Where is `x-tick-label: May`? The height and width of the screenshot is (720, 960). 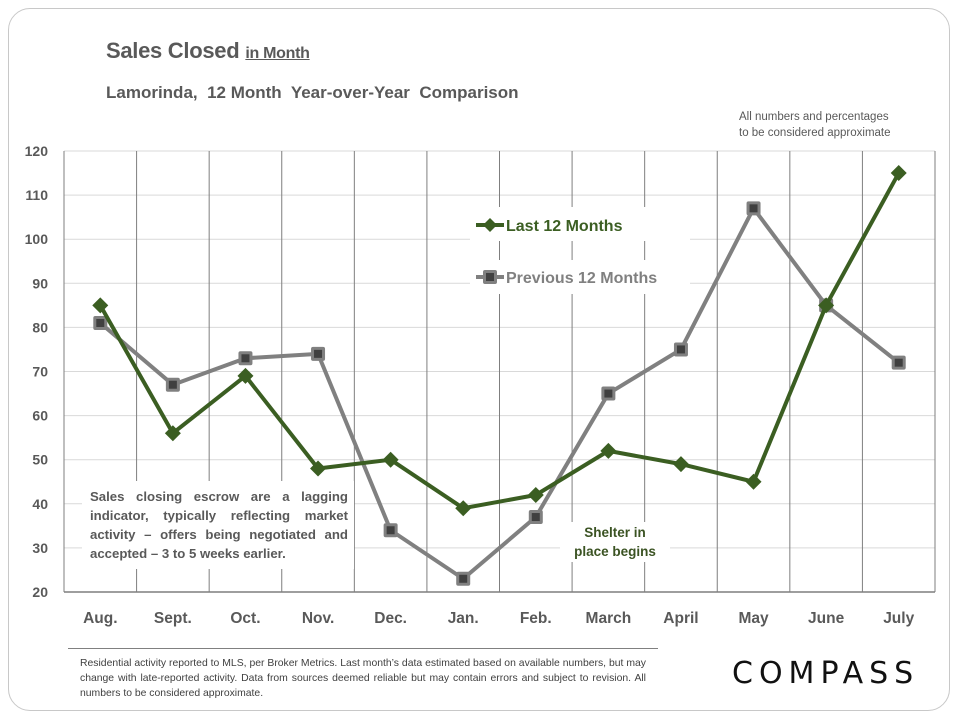
x-tick-label: May is located at coordinates (753, 618).